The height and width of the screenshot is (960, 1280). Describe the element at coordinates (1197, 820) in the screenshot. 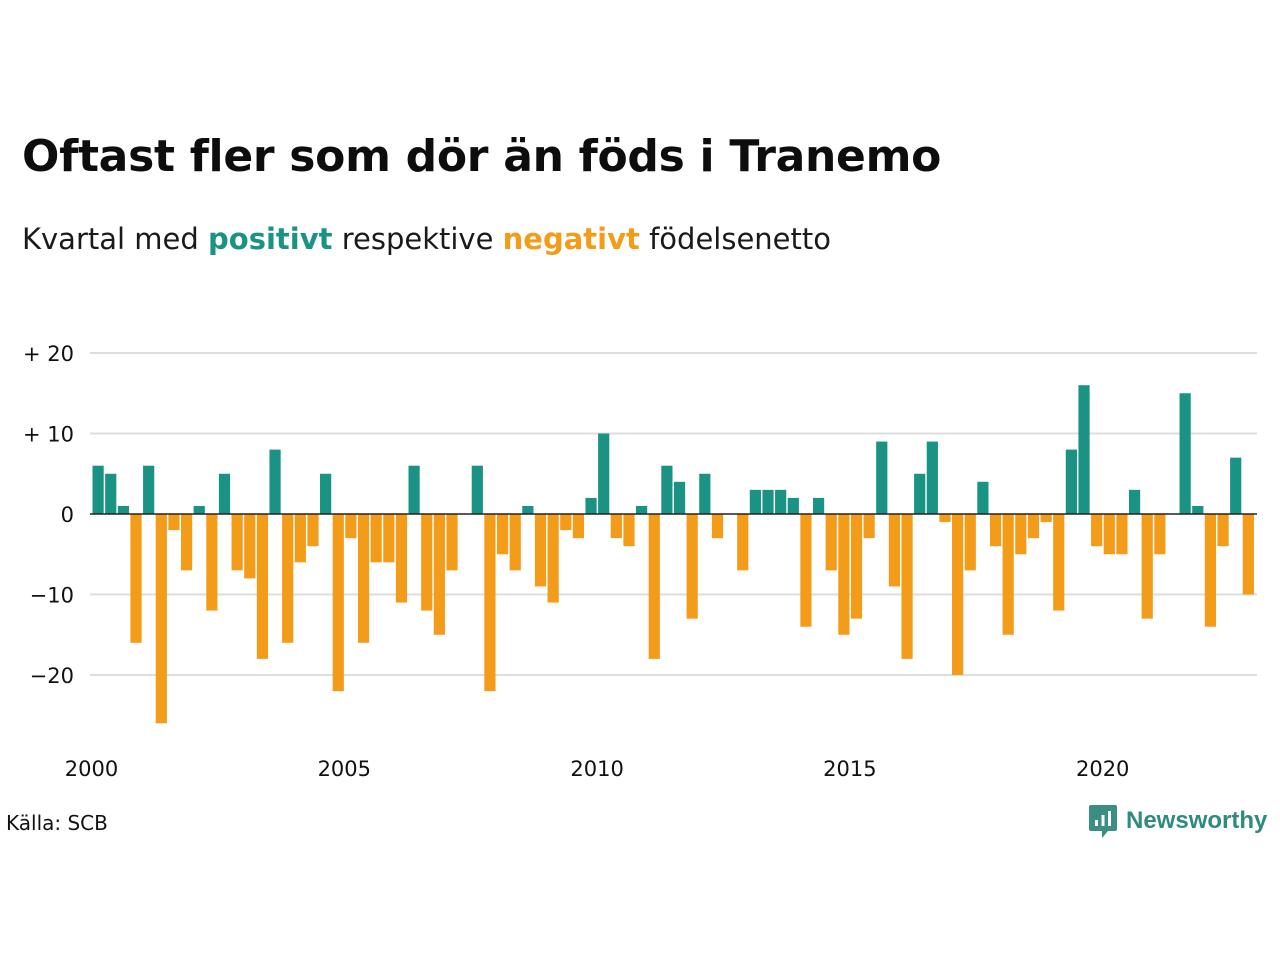

I see `brand-name: Newsworthy` at that location.